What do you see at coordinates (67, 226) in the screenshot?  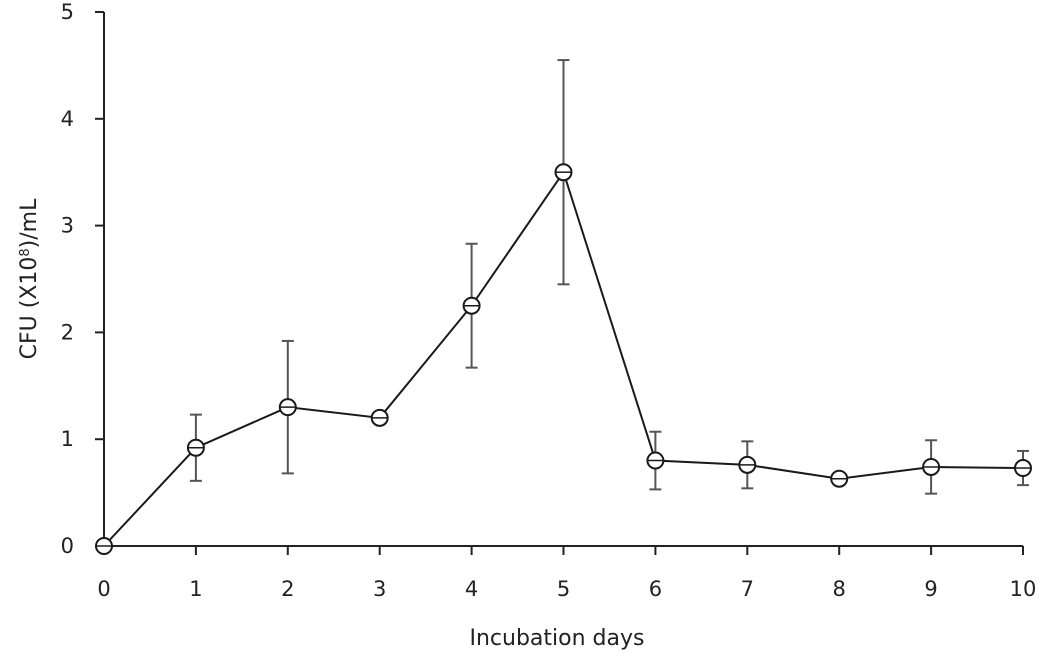 I see `y-tick-label: 3` at bounding box center [67, 226].